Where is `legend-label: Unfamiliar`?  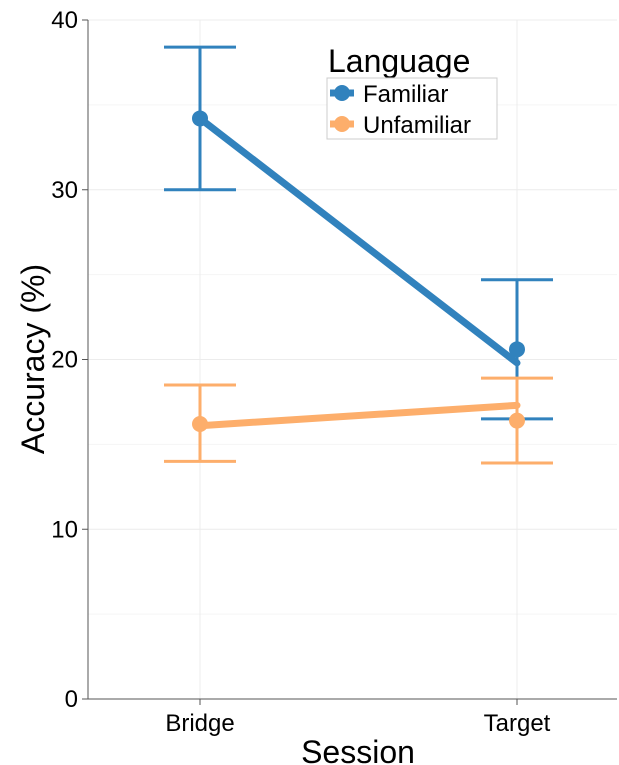 legend-label: Unfamiliar is located at coordinates (417, 125).